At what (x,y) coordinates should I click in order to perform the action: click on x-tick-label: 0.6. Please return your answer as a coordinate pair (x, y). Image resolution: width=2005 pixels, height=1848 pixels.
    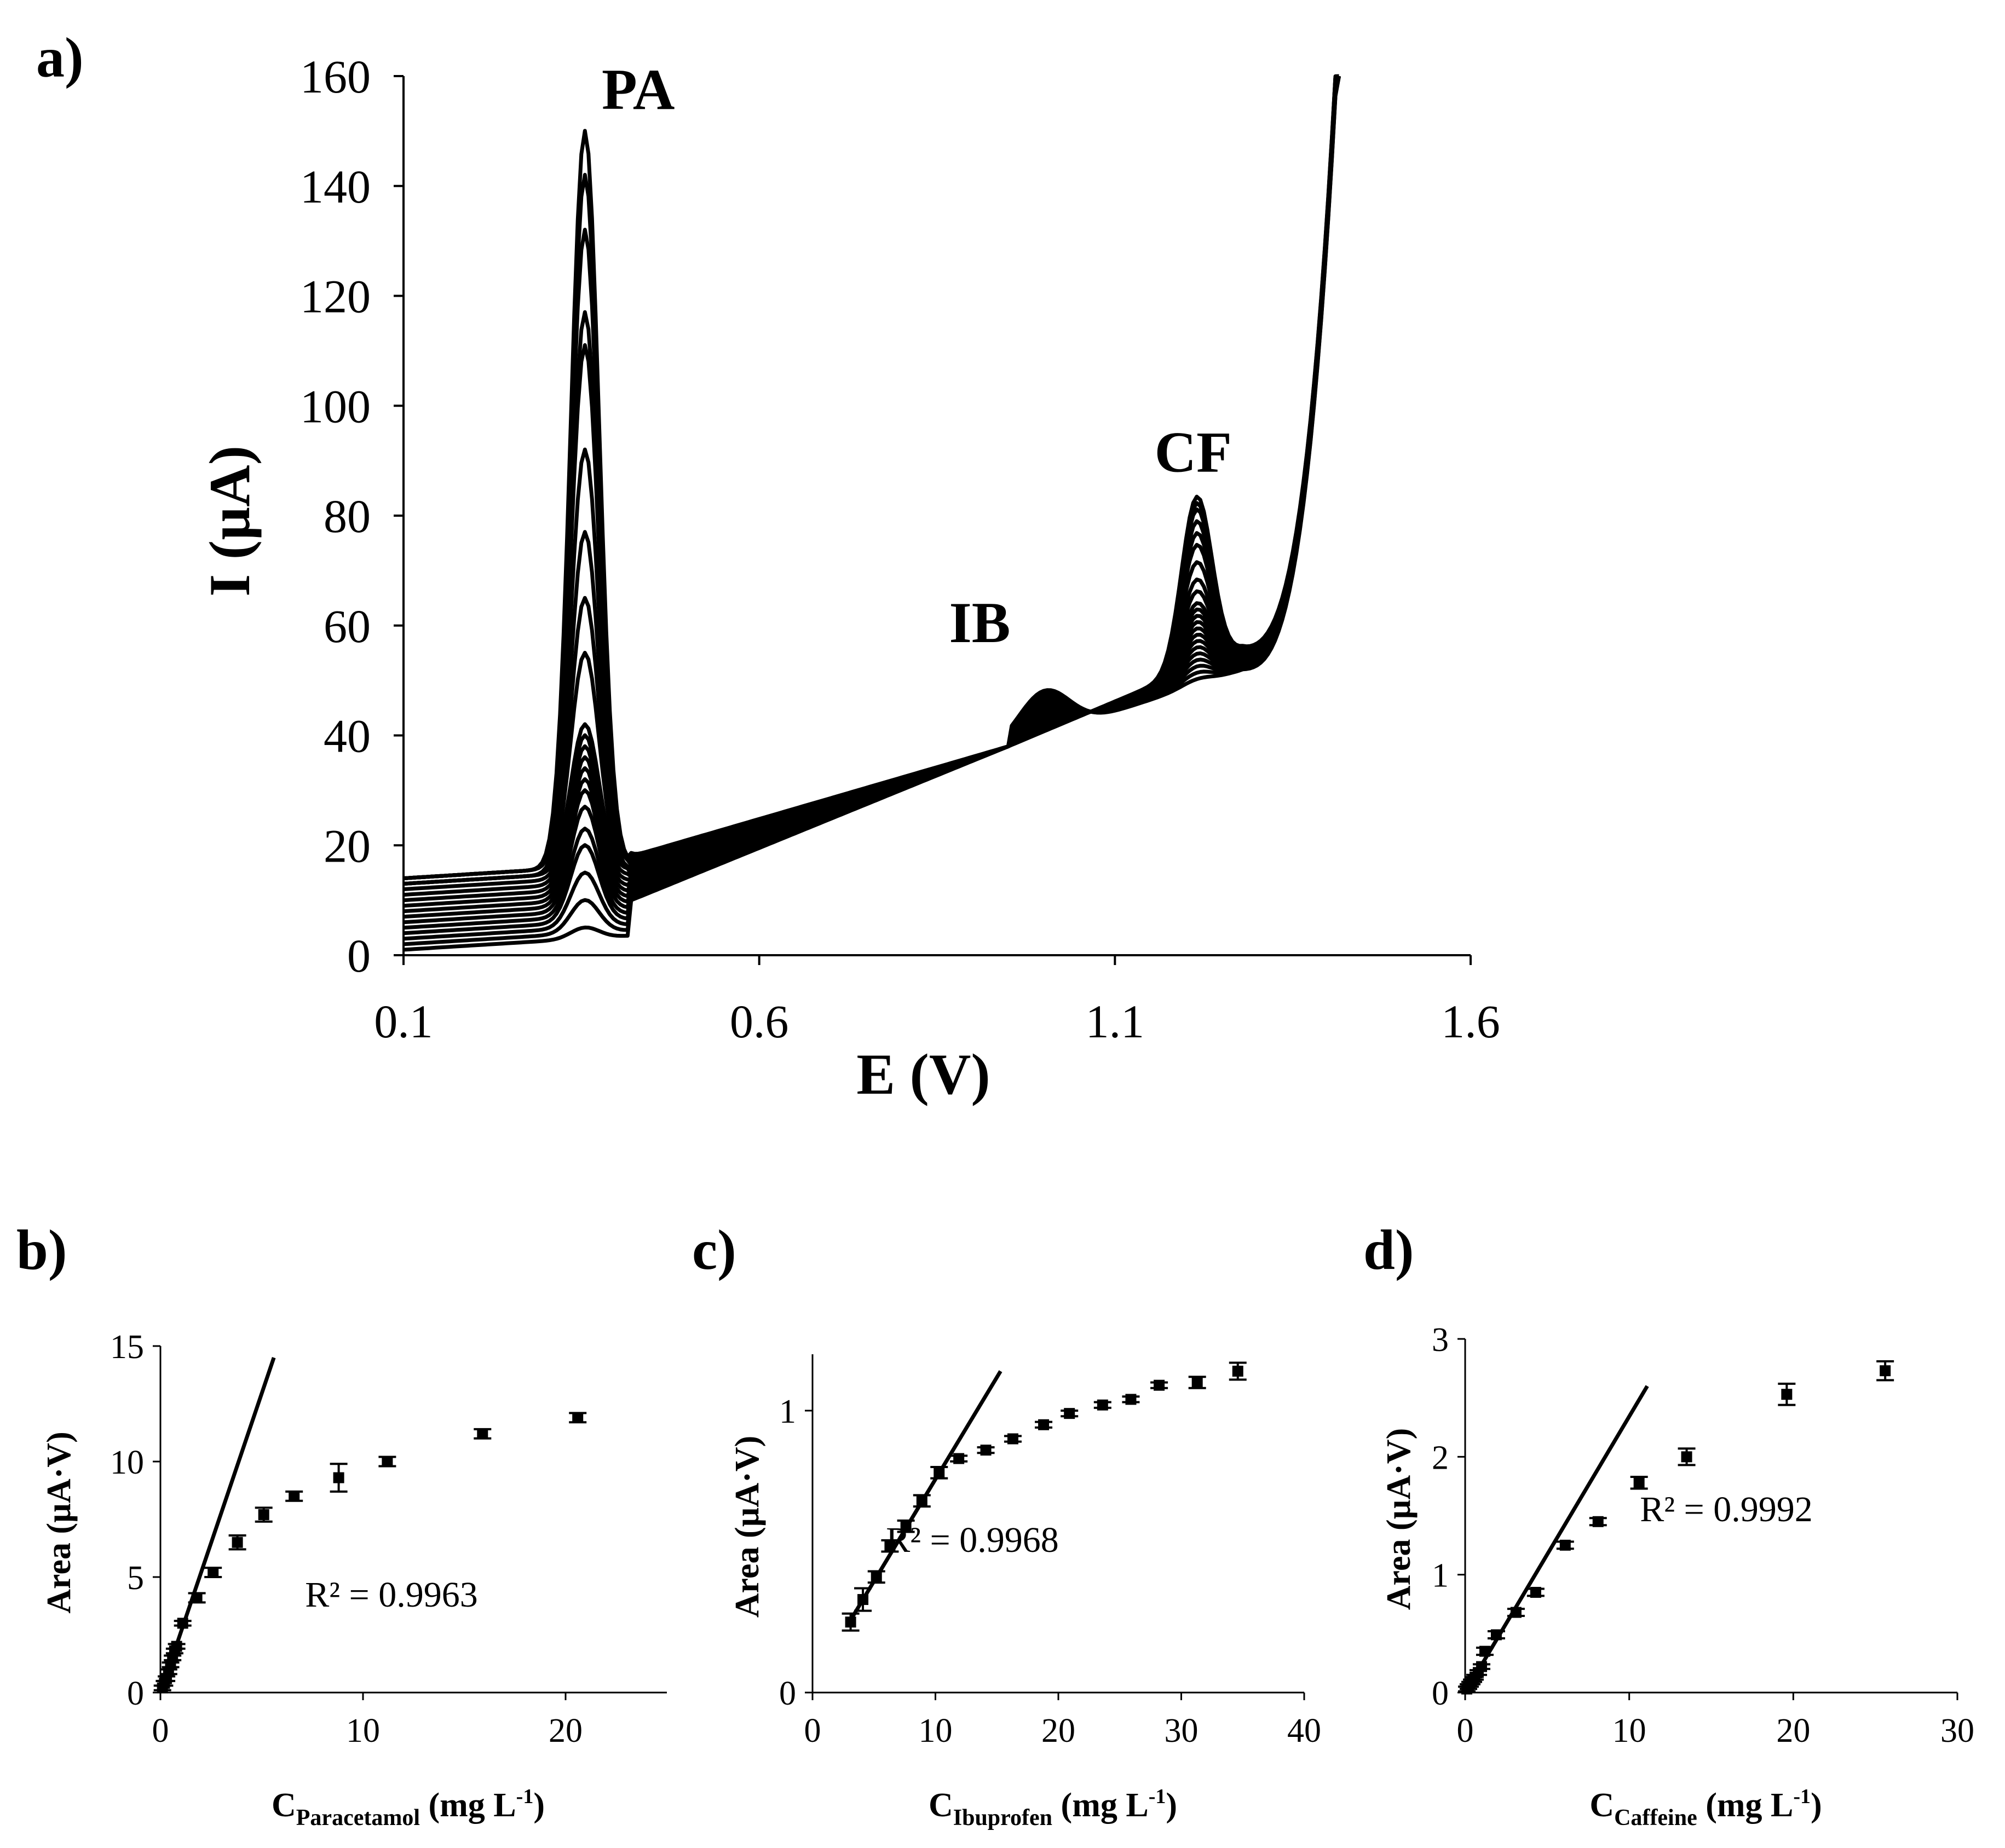
    Looking at the image, I should click on (760, 1022).